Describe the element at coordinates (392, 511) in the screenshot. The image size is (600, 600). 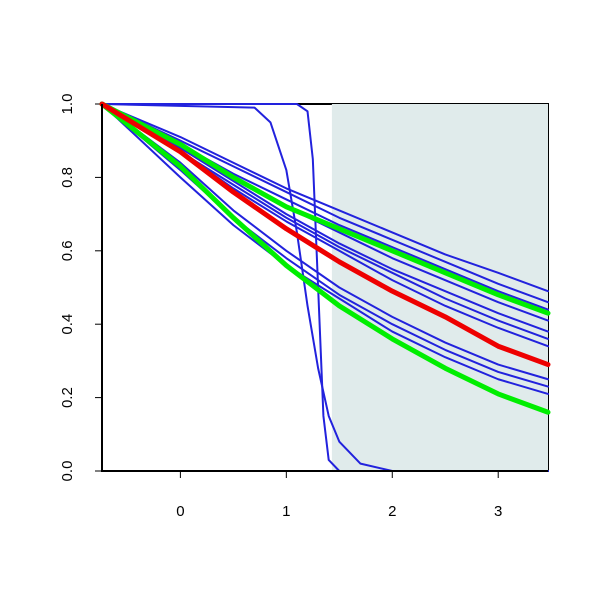
I see `x-tick-label: 2` at that location.